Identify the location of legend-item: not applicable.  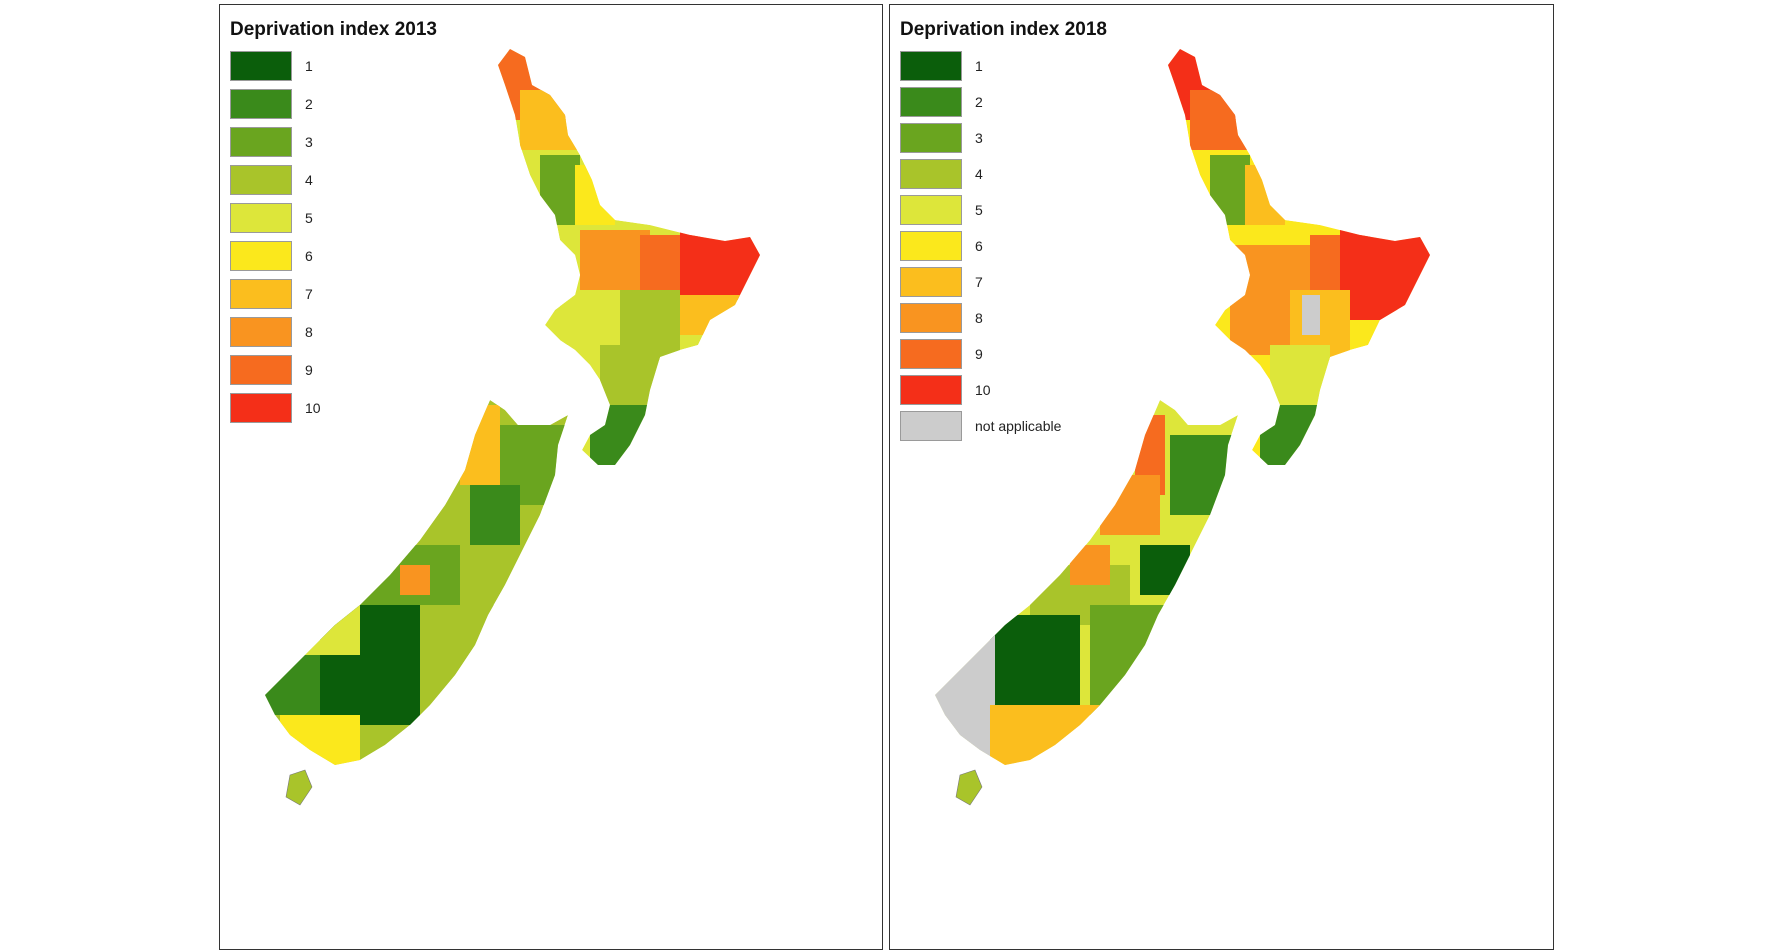
(1030, 427).